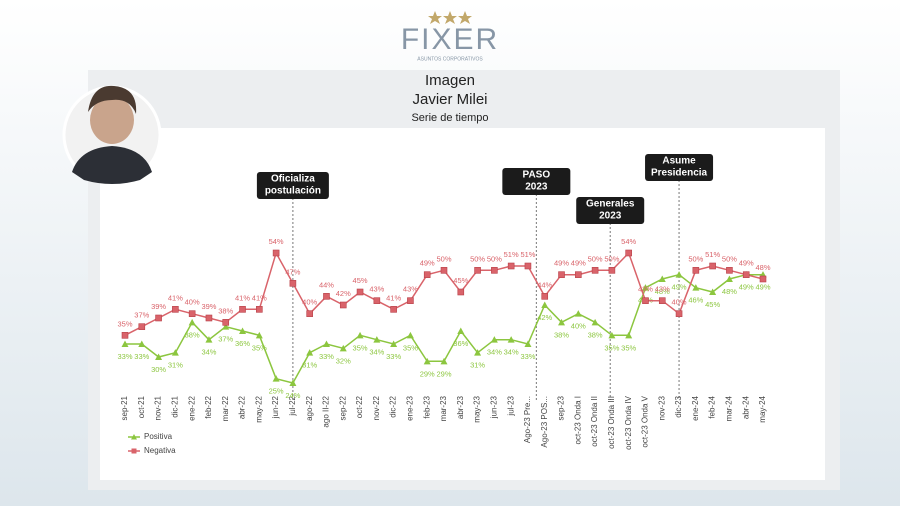 The image size is (900, 506). Describe the element at coordinates (158, 407) in the screenshot. I see `x-tick-label: nov-21` at that location.